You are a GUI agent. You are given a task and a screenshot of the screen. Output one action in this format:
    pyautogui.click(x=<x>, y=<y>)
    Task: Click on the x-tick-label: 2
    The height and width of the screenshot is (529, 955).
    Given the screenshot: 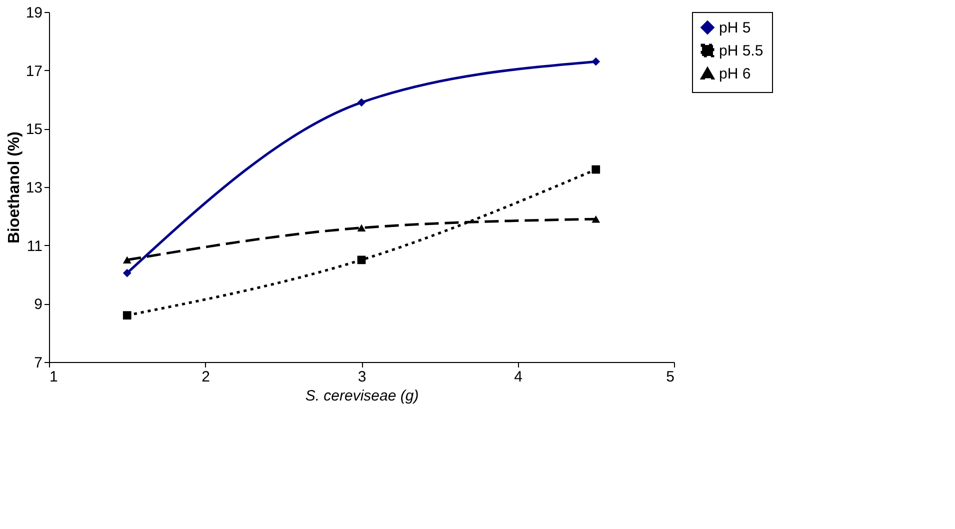 What is the action you would take?
    pyautogui.click(x=206, y=377)
    